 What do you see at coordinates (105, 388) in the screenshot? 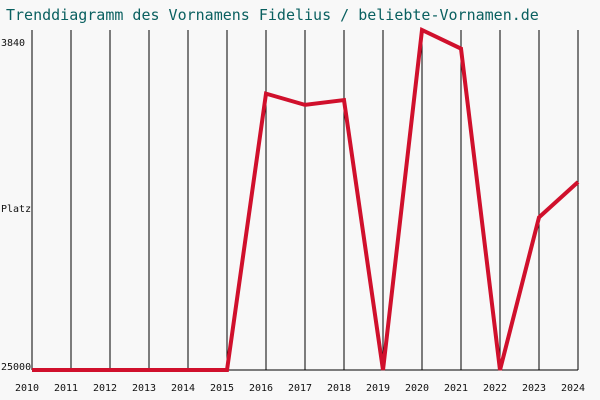
I see `x-tick-label: 2012` at bounding box center [105, 388].